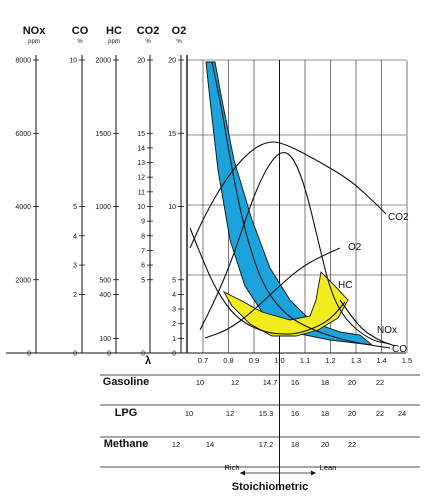  I want to click on scale-title: HC, so click(114, 31).